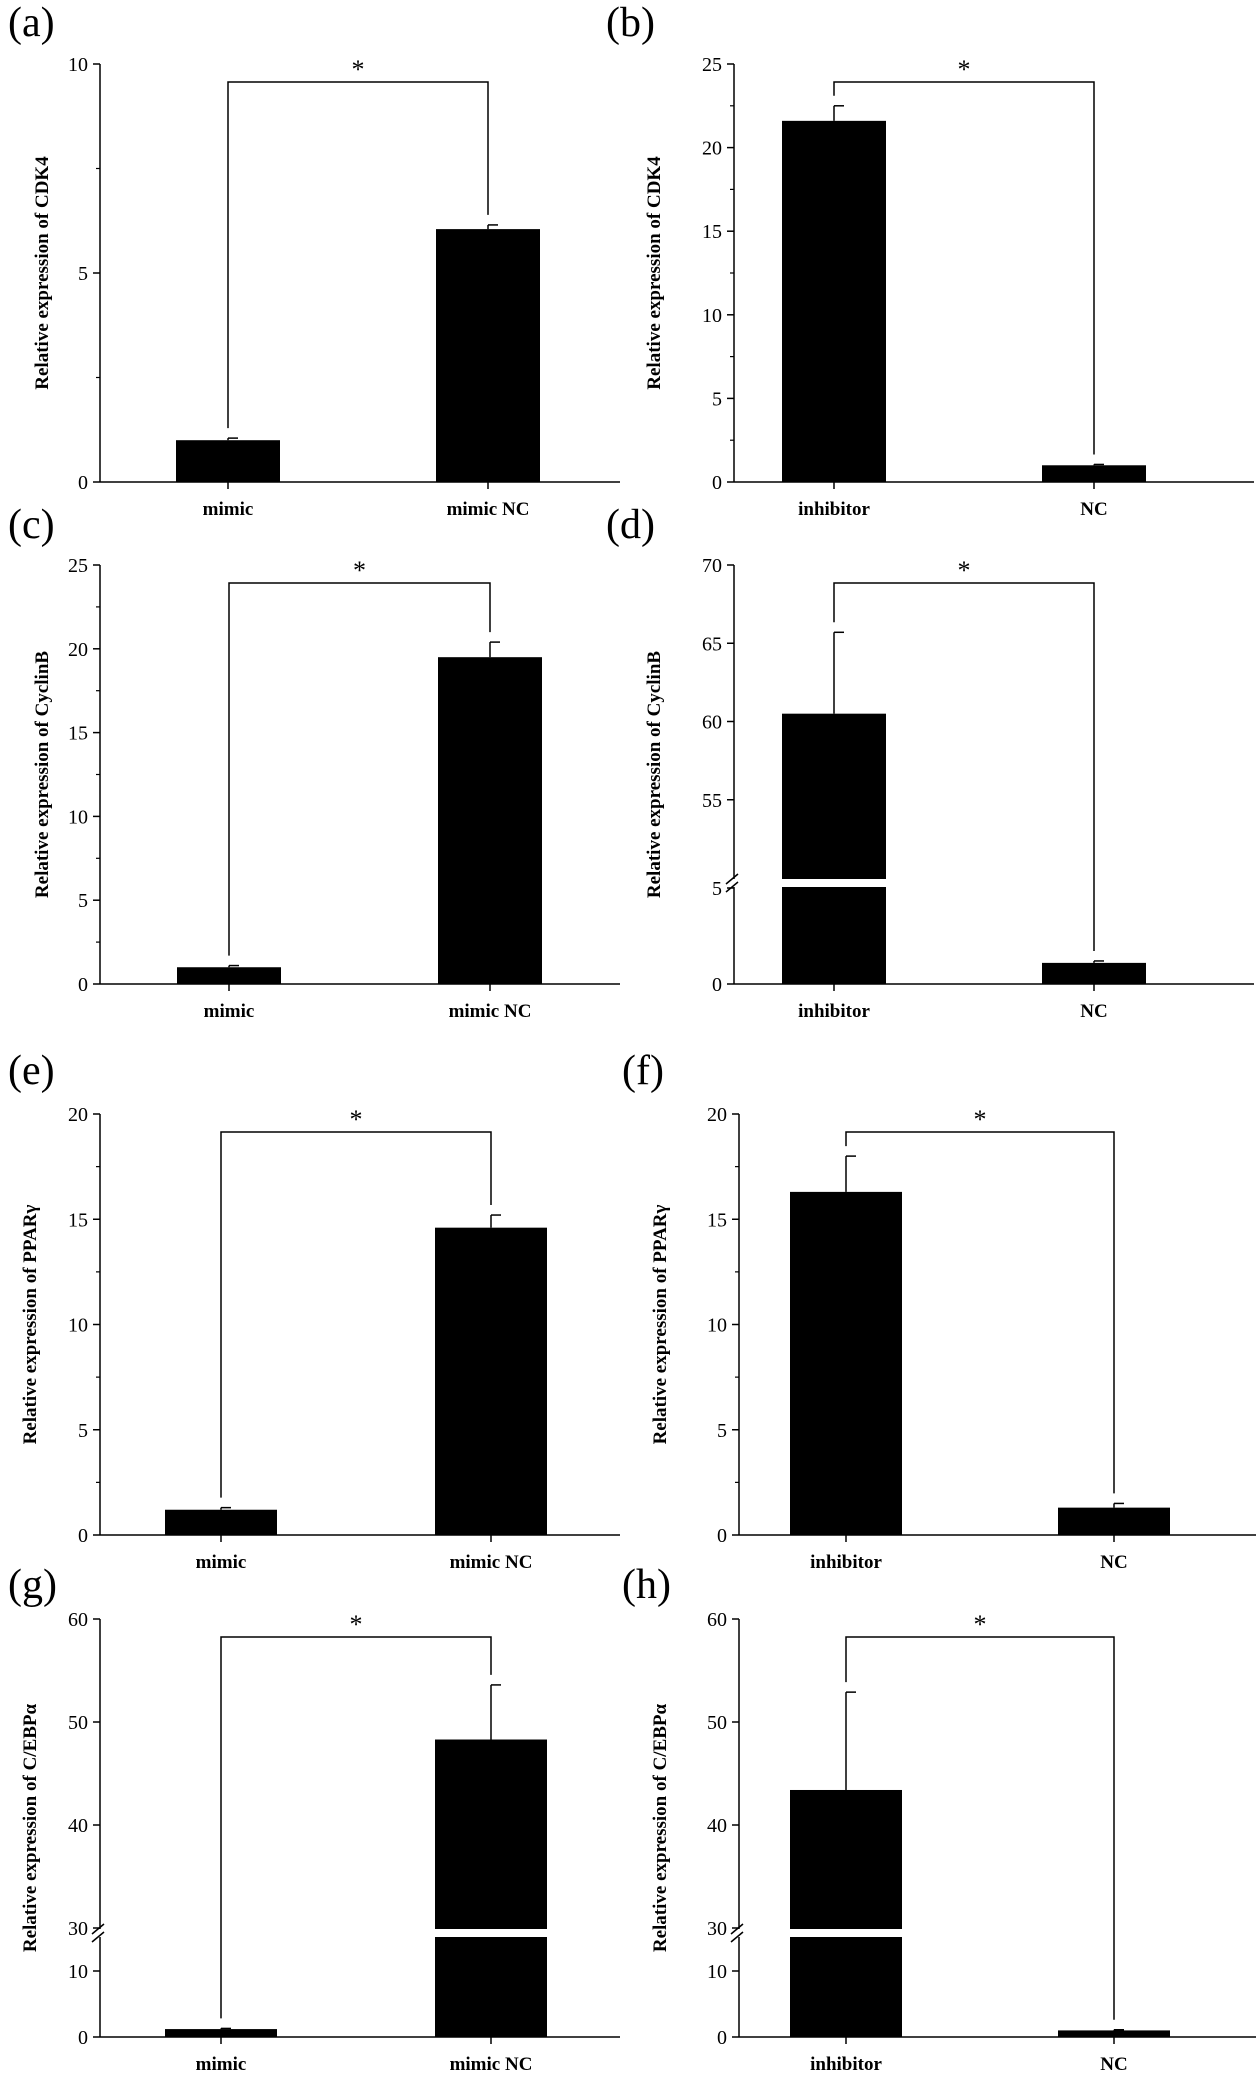 Image resolution: width=1256 pixels, height=2080 pixels. What do you see at coordinates (660, 1827) in the screenshot?
I see `panel-h-y-axis-label: Relative expression of C/EBPα` at bounding box center [660, 1827].